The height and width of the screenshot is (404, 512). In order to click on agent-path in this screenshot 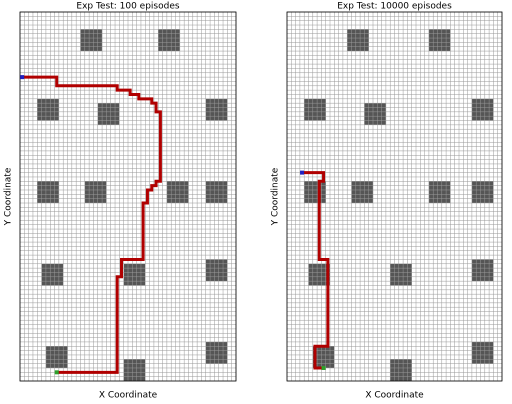, I will do `click(316, 270)`.